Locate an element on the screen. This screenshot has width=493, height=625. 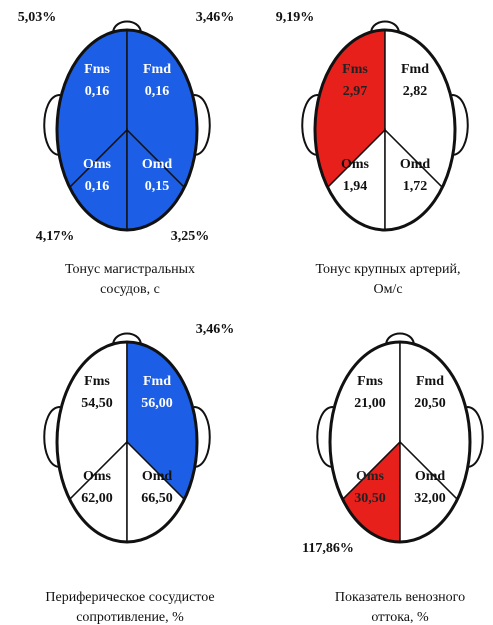
quadrant-value: 62,00 is located at coordinates (97, 498).